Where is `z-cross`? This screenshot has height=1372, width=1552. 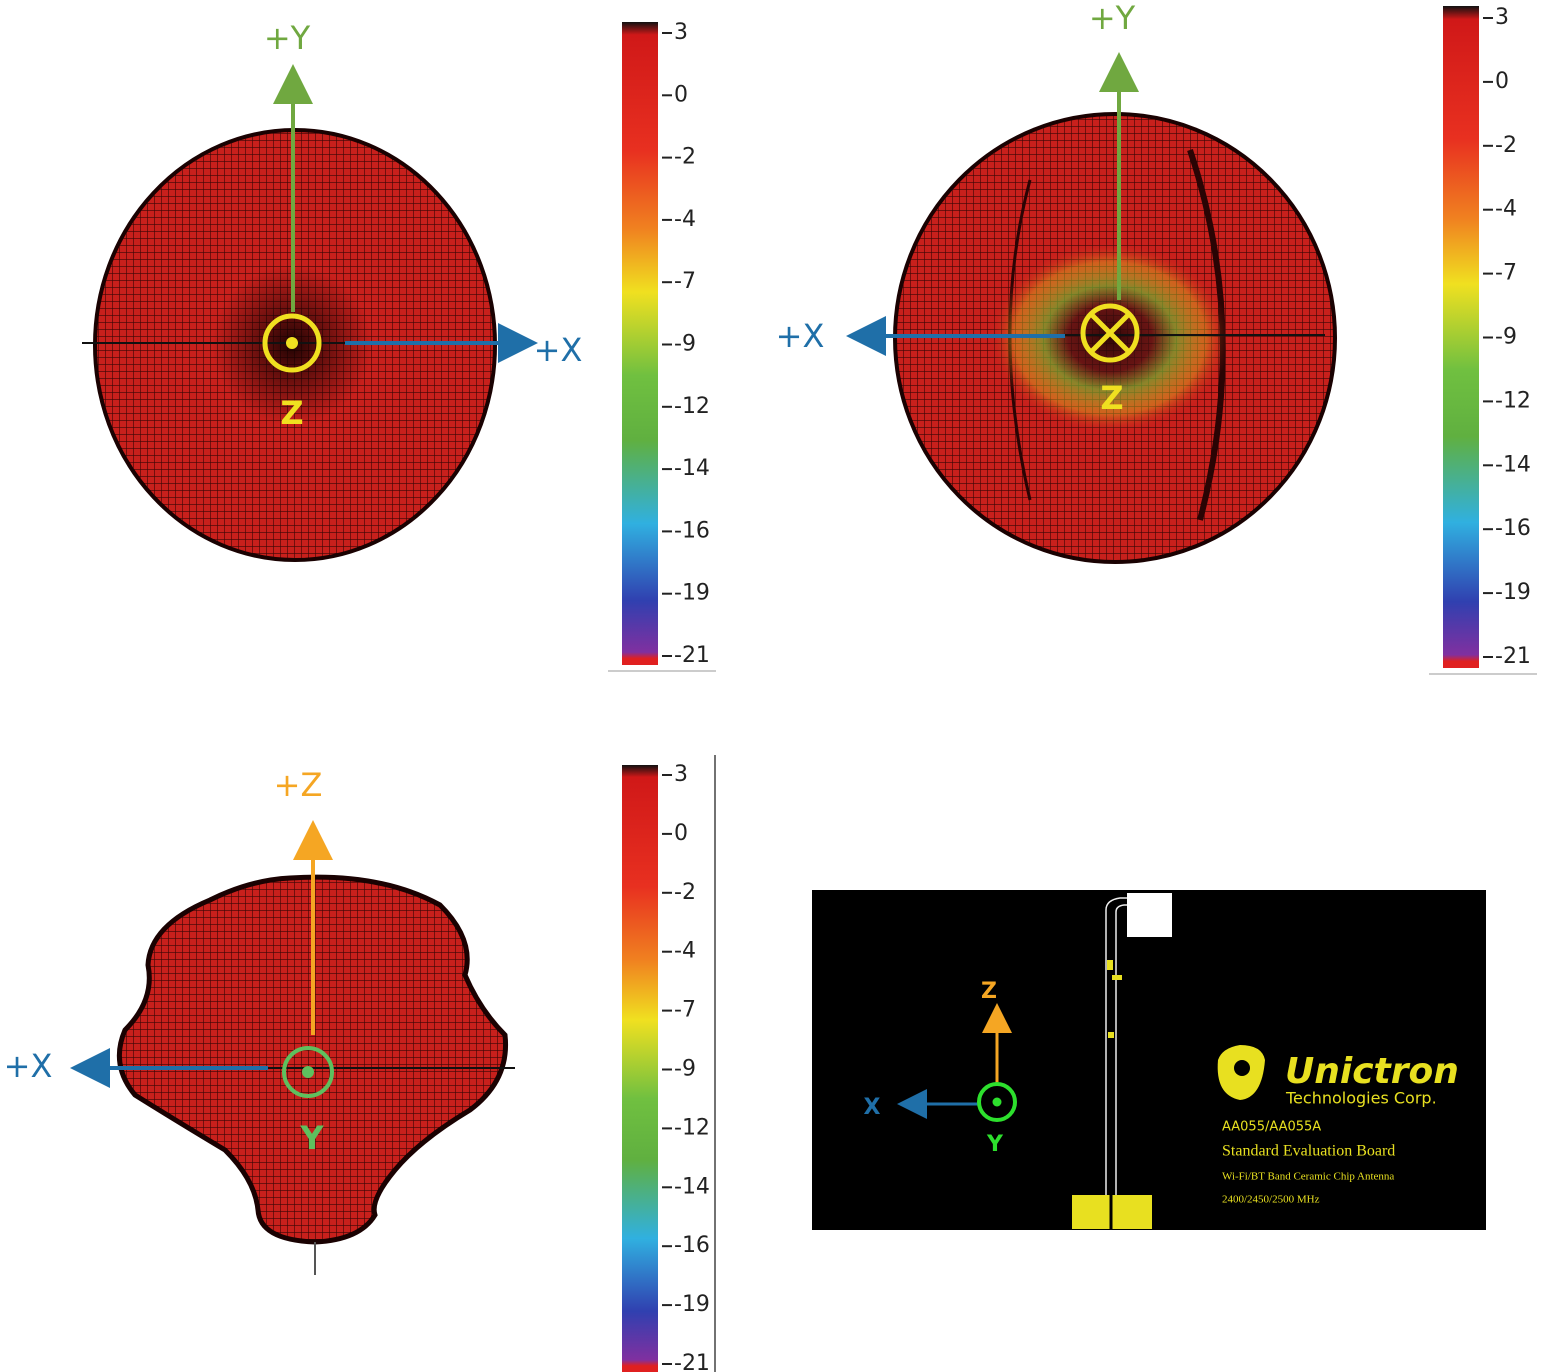 z-cross is located at coordinates (1110, 333).